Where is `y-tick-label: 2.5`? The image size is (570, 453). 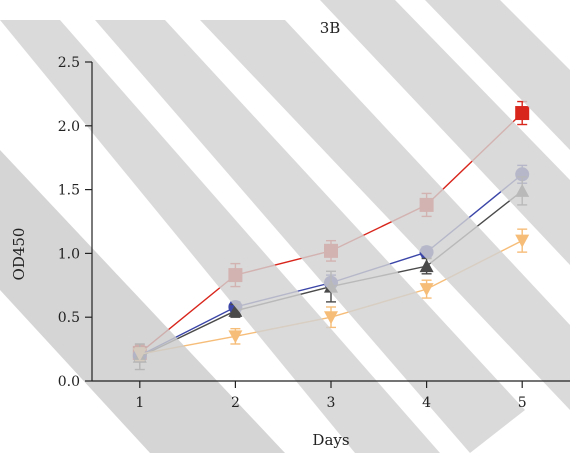
y-tick-label: 2.5 is located at coordinates (69, 63).